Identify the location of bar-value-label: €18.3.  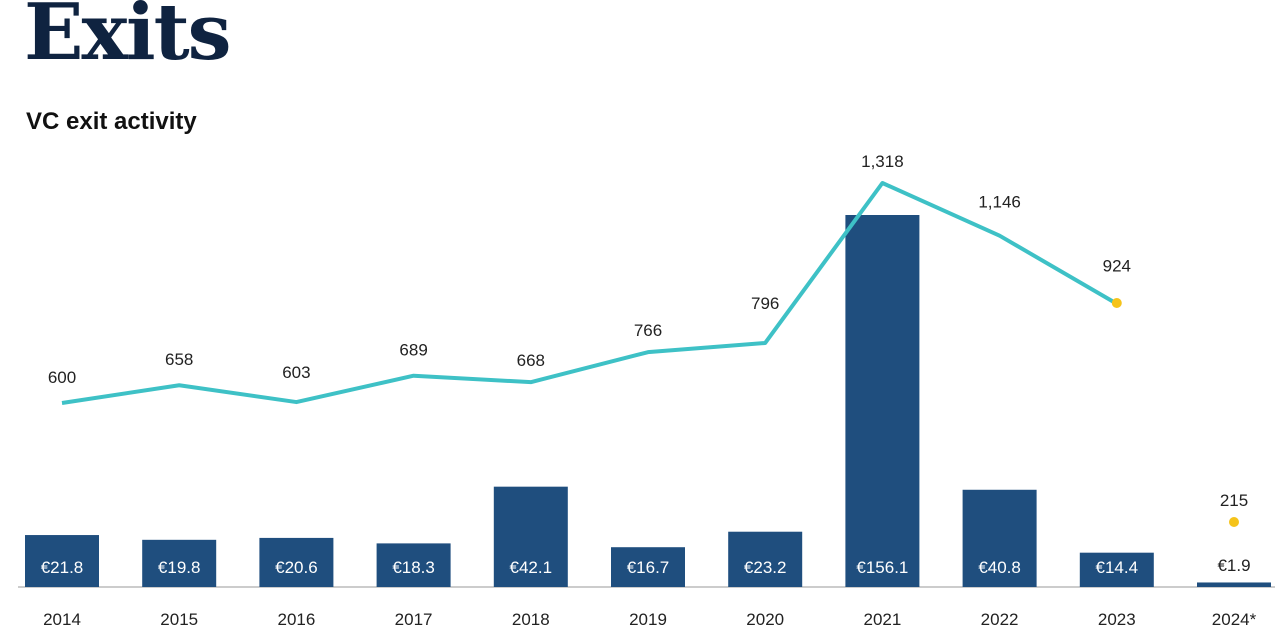
(413, 567).